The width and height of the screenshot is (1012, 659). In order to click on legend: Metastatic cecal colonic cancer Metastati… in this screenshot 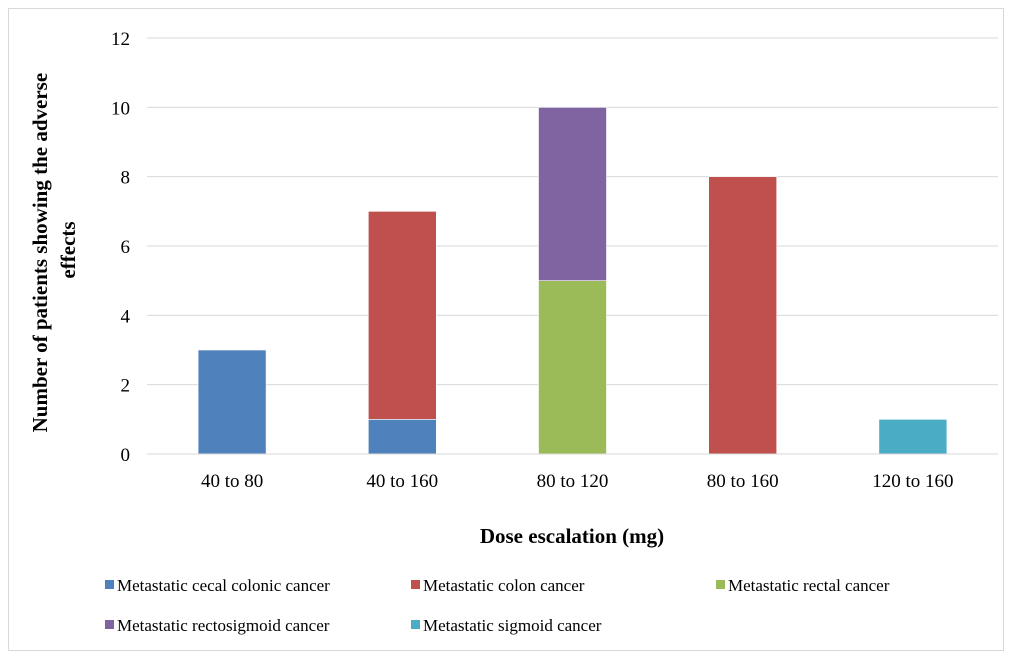, I will do `click(497, 605)`.